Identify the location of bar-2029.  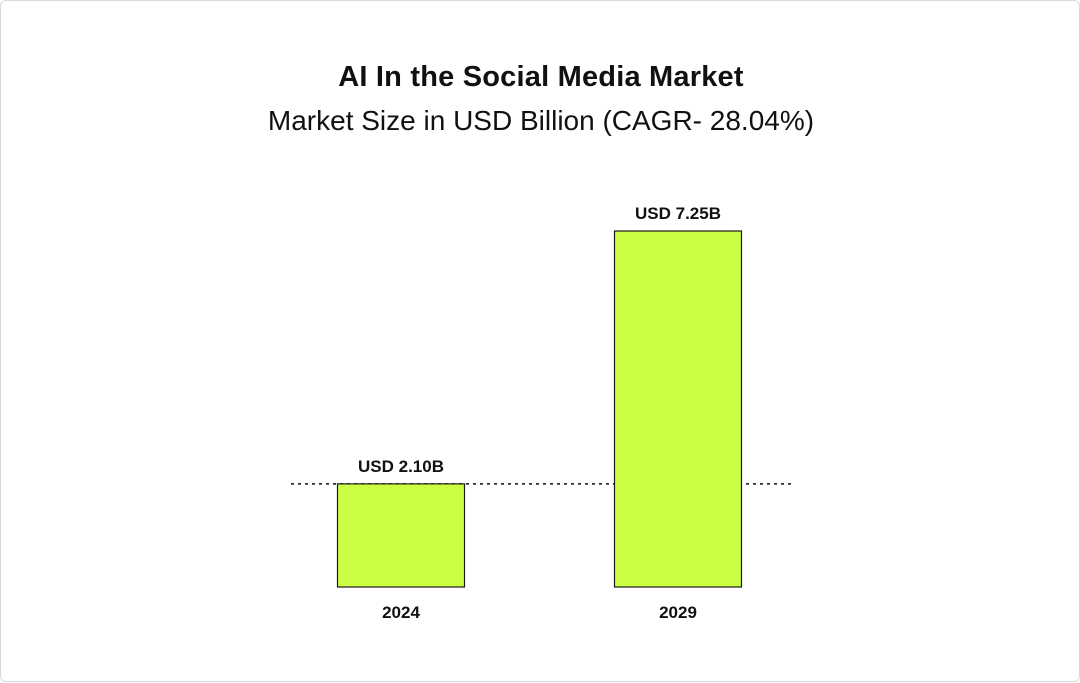
(678, 409).